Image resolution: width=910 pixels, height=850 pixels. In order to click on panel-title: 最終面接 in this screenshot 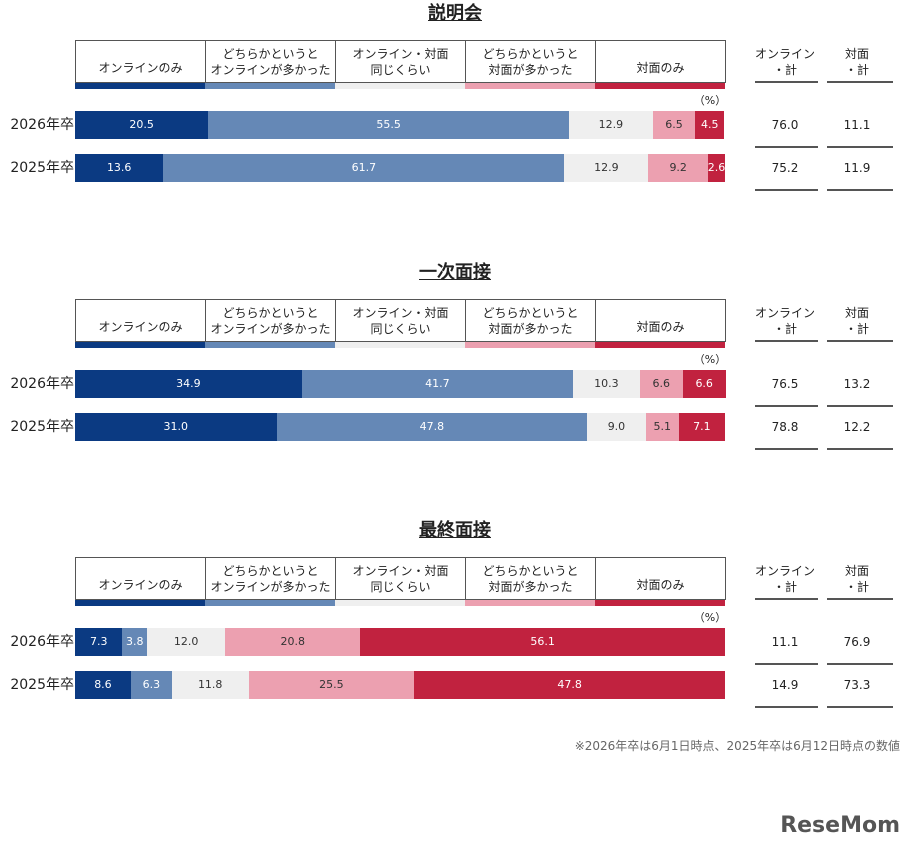, I will do `click(455, 530)`.